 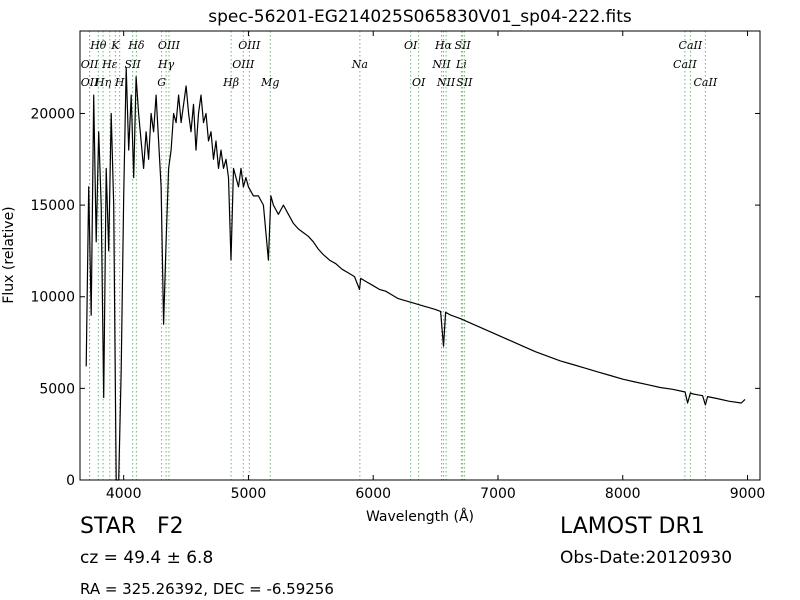 I want to click on coordinates-text: RA = 325.26392, DEC = -6.59256, so click(x=207, y=589).